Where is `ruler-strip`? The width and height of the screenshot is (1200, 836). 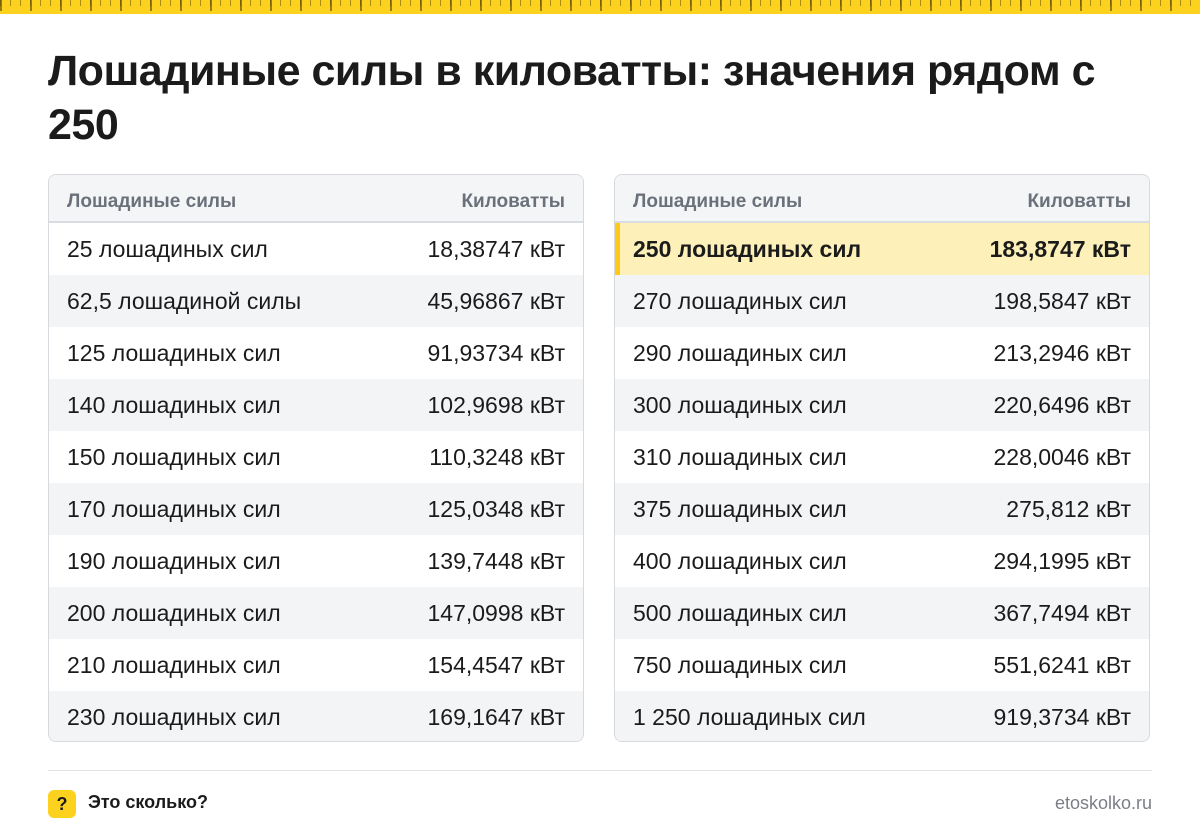 ruler-strip is located at coordinates (600, 7).